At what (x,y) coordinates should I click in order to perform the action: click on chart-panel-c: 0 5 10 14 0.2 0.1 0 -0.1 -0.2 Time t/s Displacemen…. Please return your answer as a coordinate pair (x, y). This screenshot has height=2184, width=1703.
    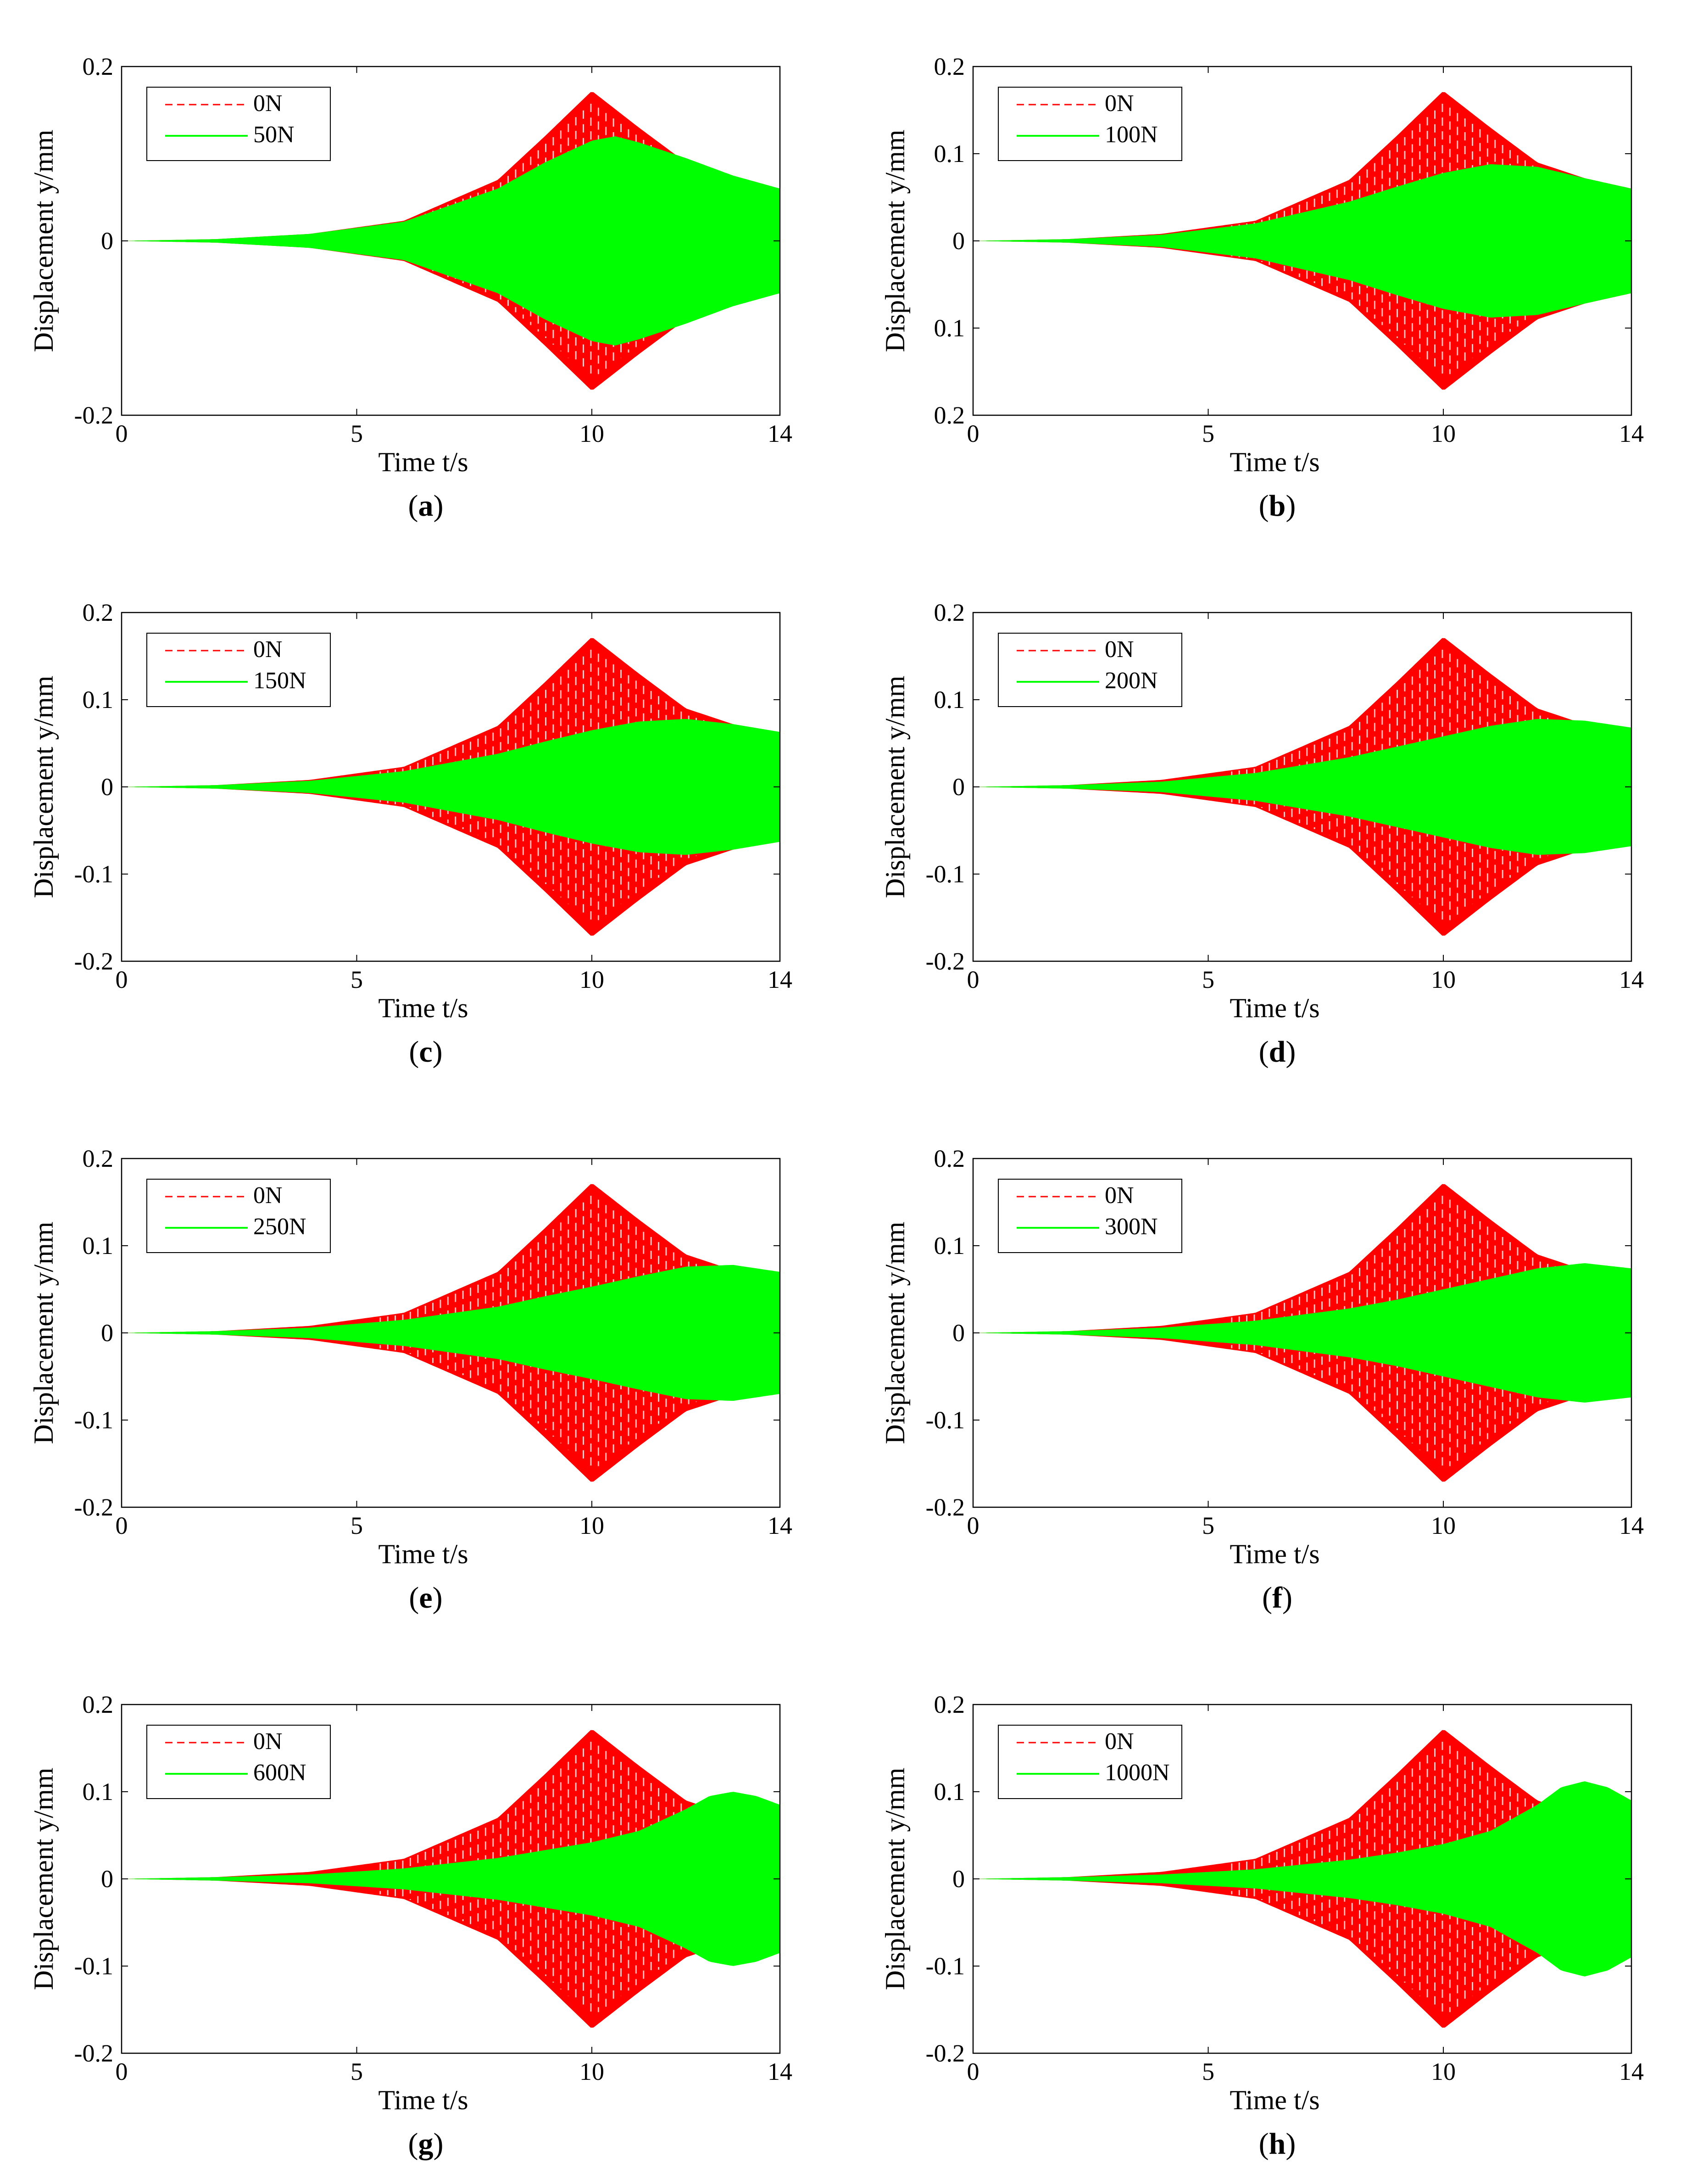
    Looking at the image, I should click on (426, 819).